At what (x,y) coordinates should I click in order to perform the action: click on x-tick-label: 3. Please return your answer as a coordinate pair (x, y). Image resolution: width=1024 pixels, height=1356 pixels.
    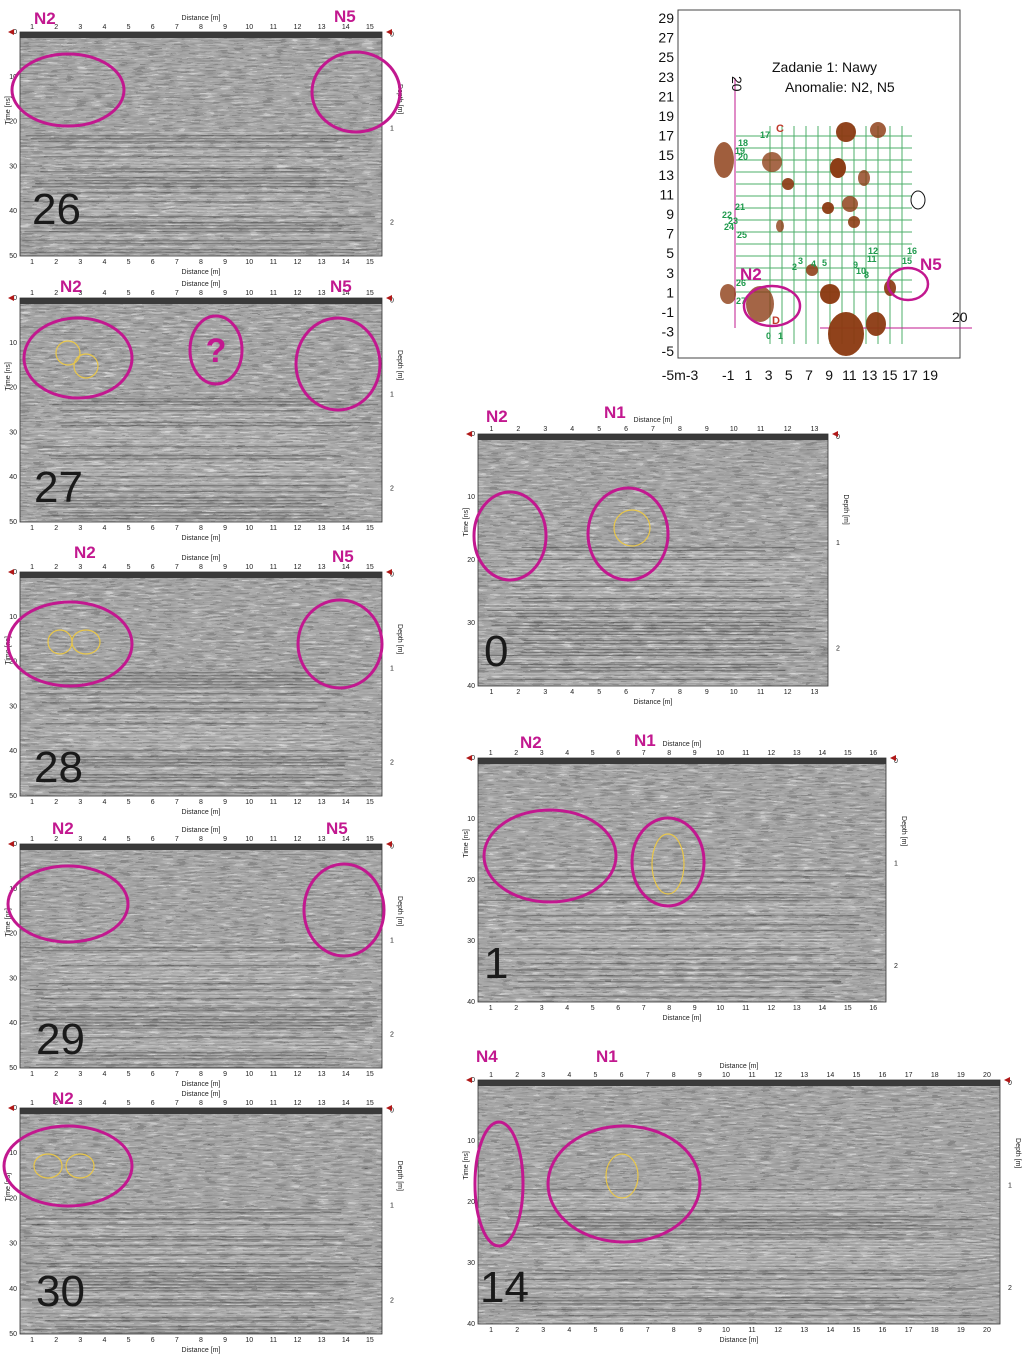
    Looking at the image, I should click on (80, 839).